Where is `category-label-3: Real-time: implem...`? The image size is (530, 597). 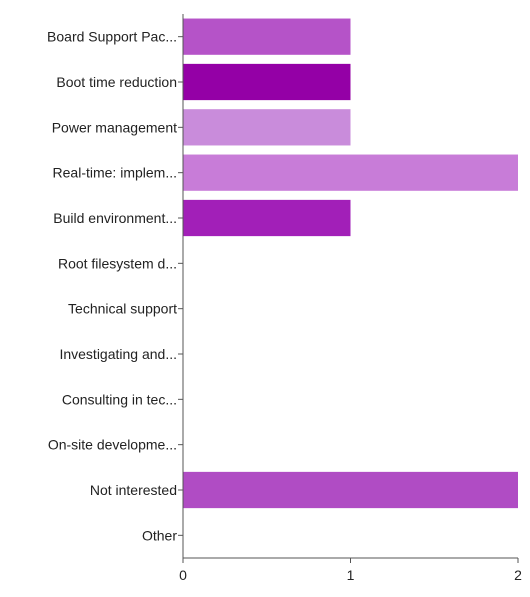
category-label-3: Real-time: implem... is located at coordinates (115, 173).